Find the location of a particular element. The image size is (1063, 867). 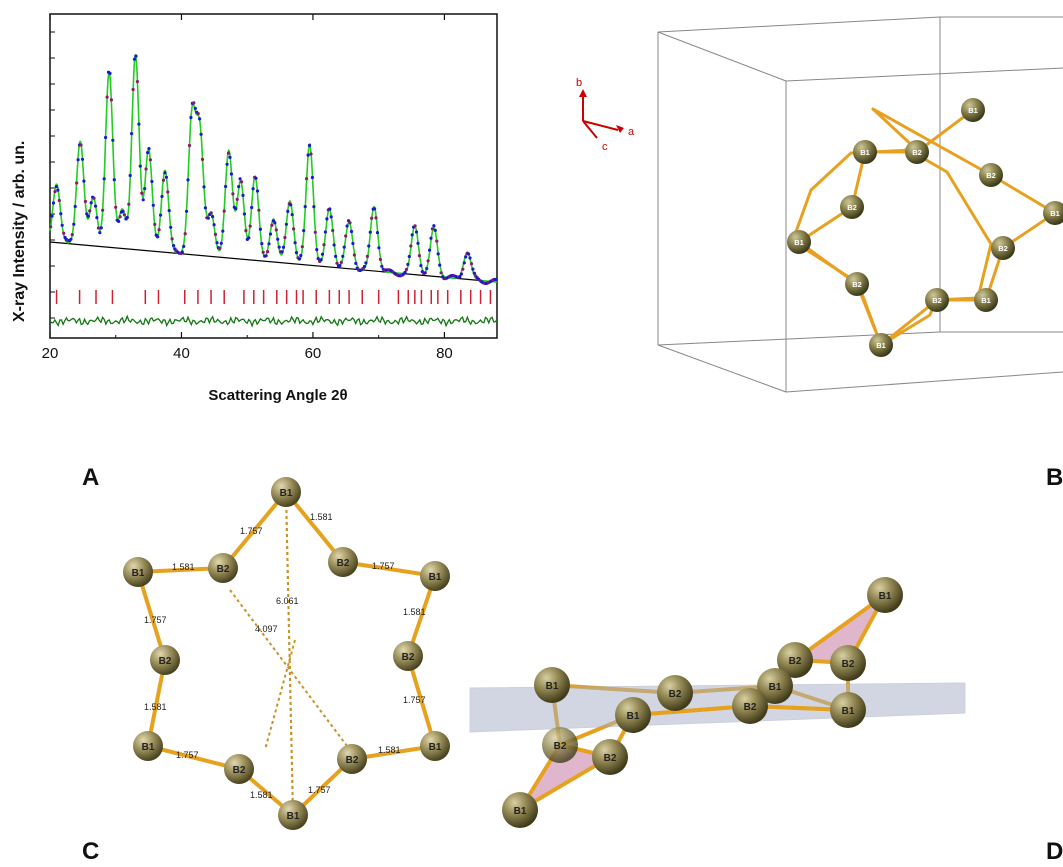

axis-label-c: c is located at coordinates (605, 147).